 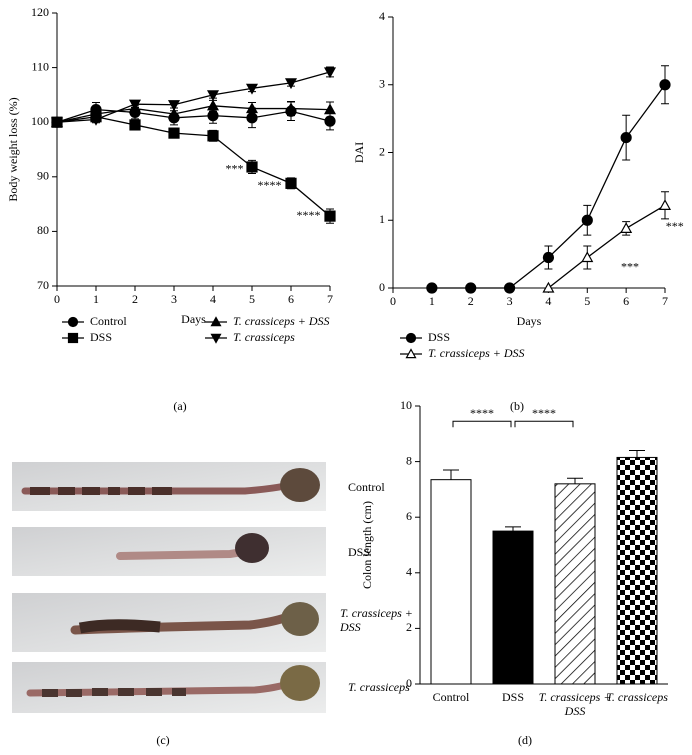 I want to click on photo-label-box: DSS, so click(x=359, y=552).